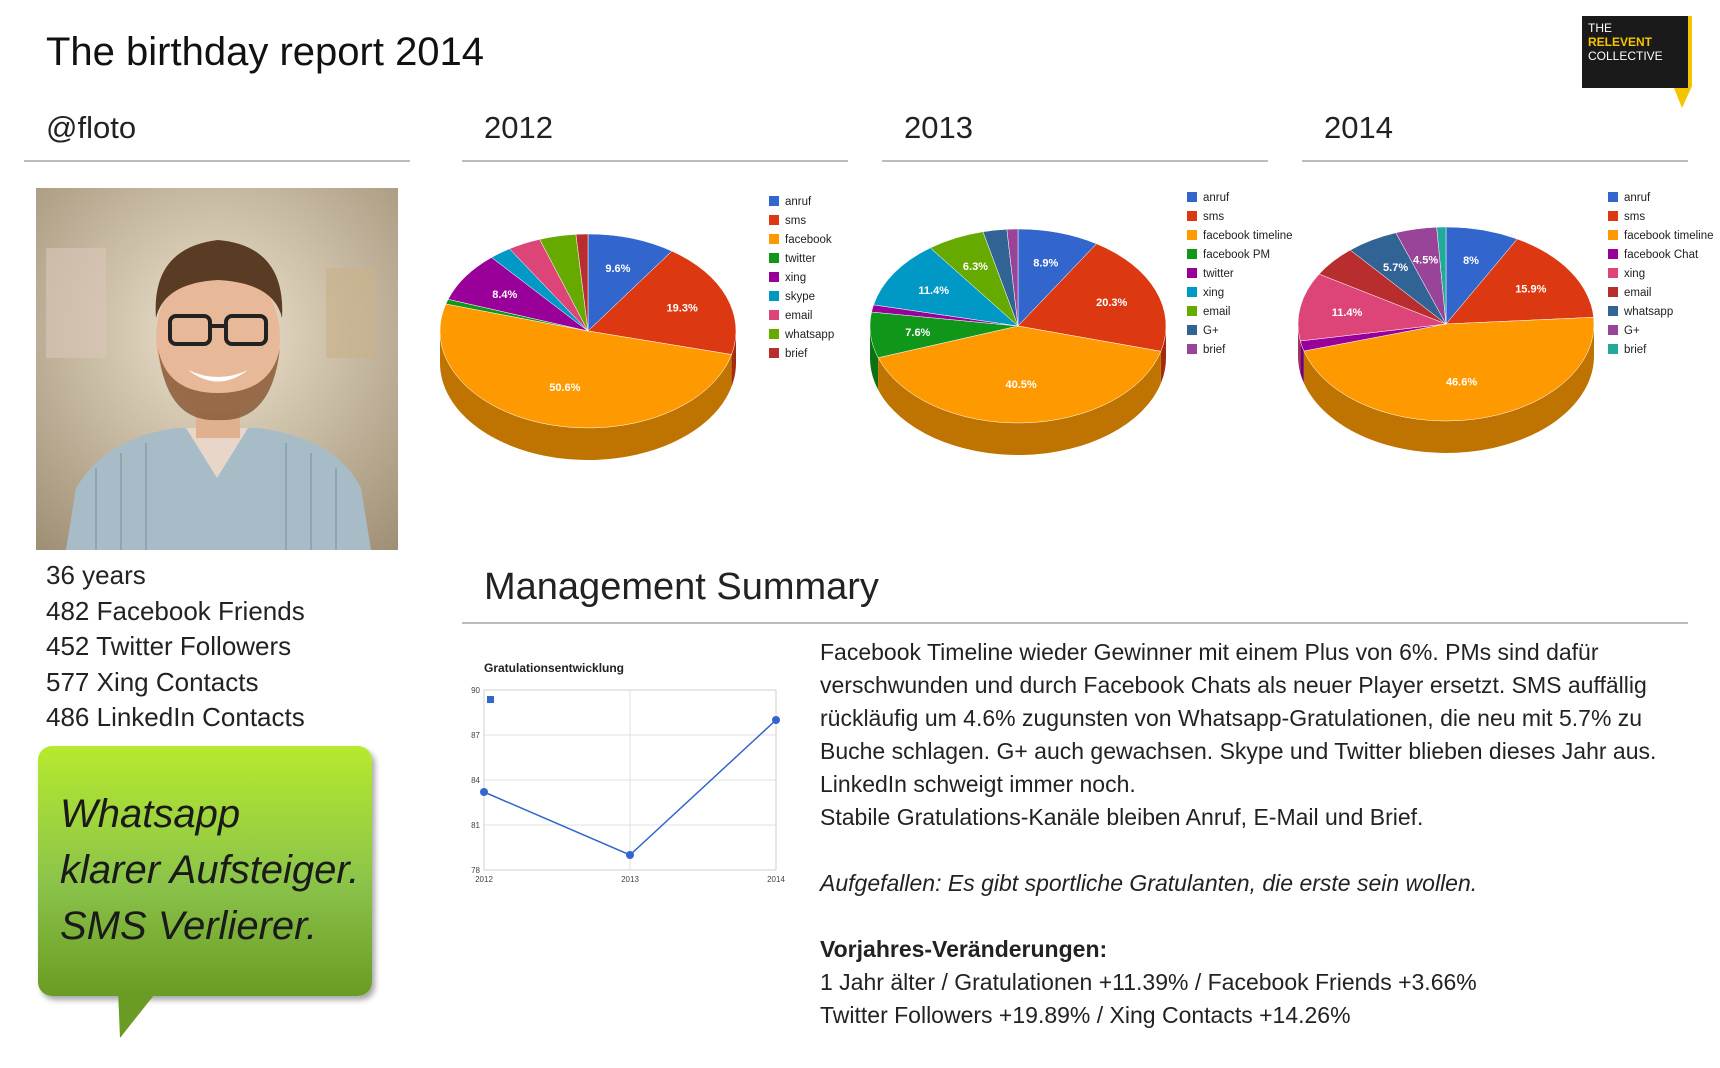 The height and width of the screenshot is (1068, 1720). What do you see at coordinates (808, 240) in the screenshot?
I see `legend-label: facebook` at bounding box center [808, 240].